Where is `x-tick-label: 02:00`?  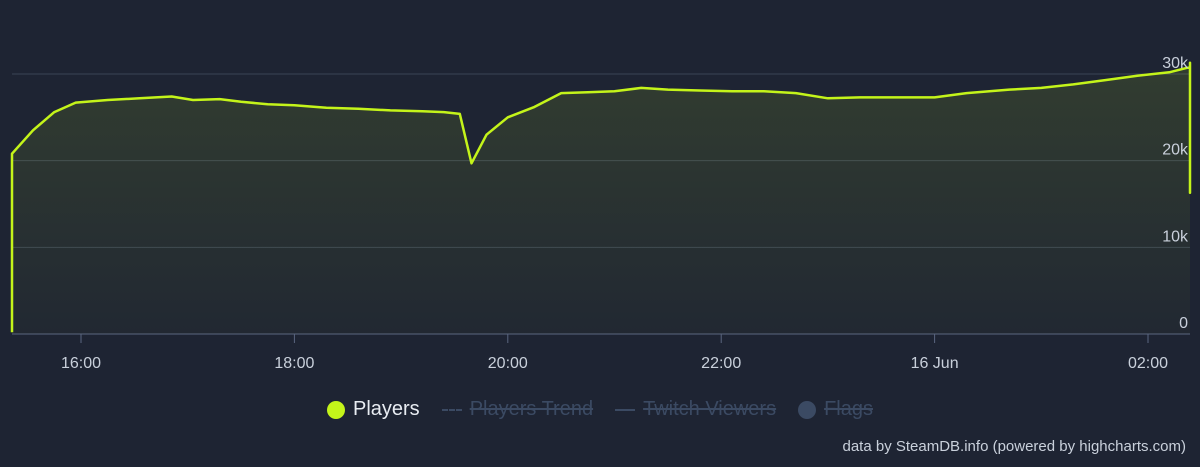 x-tick-label: 02:00 is located at coordinates (1148, 363).